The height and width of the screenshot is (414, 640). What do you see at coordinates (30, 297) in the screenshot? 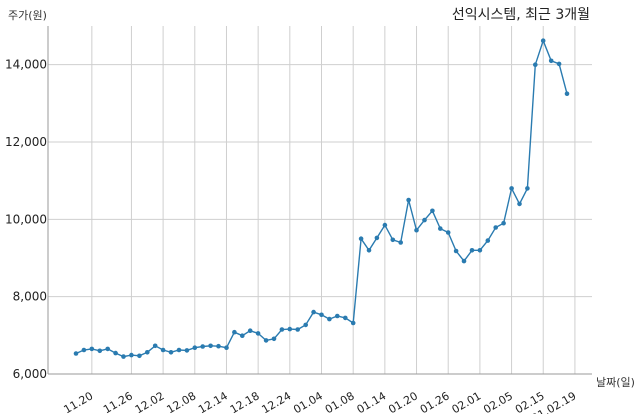
I see `y-tick-label: 8,000` at bounding box center [30, 297].